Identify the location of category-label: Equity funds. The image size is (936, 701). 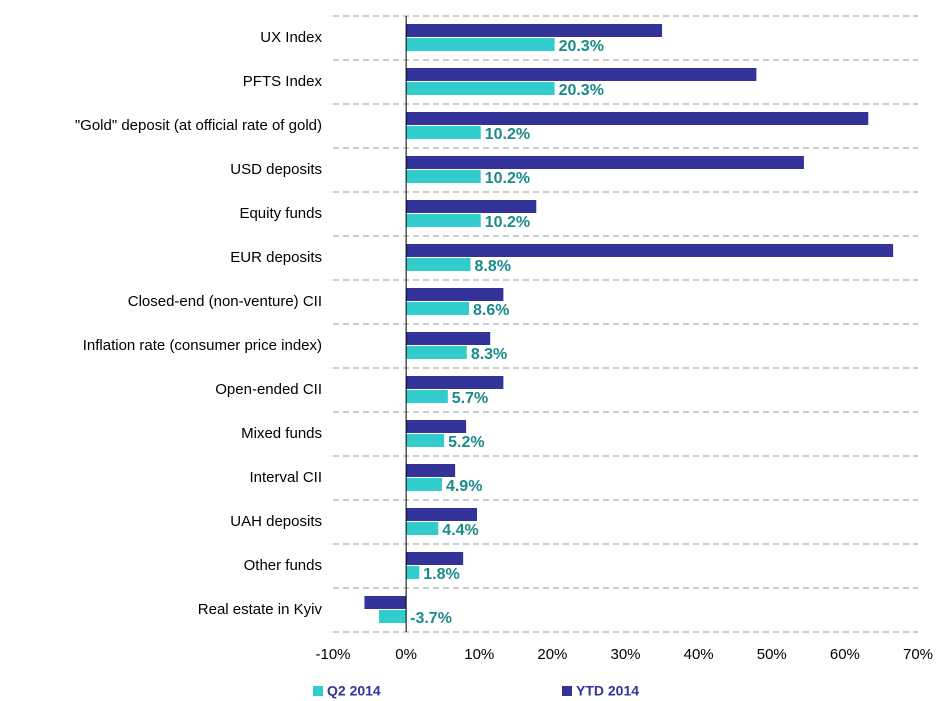
(280, 213).